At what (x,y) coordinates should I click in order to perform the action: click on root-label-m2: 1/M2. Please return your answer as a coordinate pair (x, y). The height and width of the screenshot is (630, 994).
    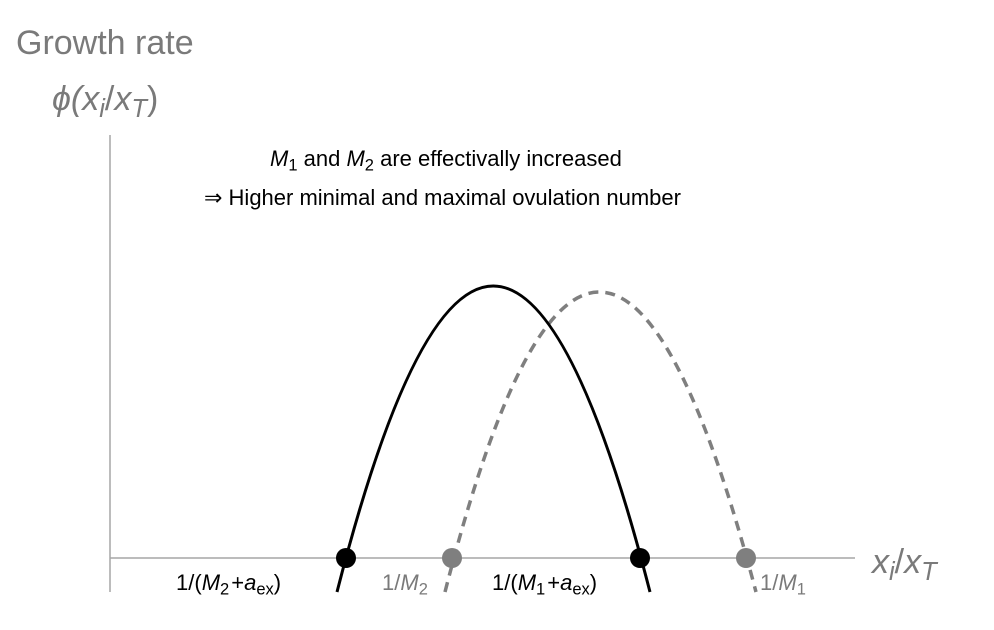
    Looking at the image, I should click on (405, 584).